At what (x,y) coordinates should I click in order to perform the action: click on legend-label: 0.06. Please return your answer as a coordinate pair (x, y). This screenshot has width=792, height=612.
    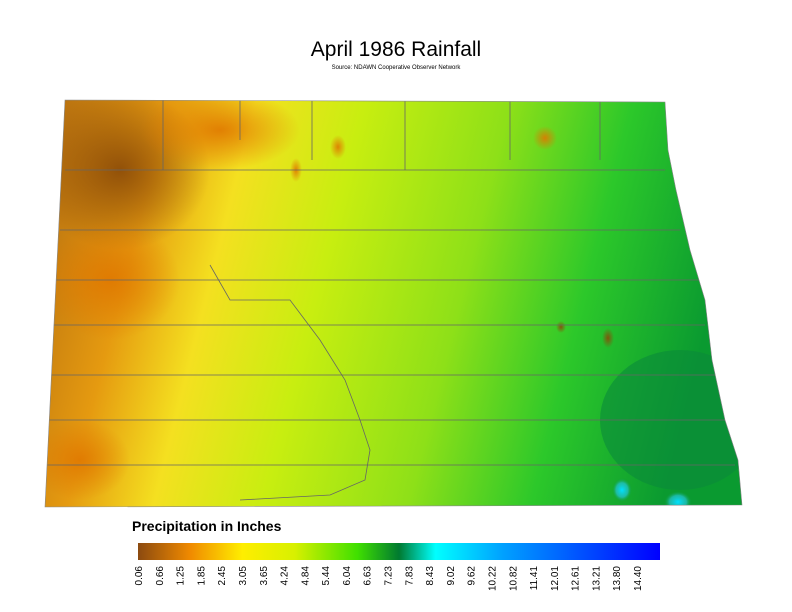
    Looking at the image, I should click on (139, 576).